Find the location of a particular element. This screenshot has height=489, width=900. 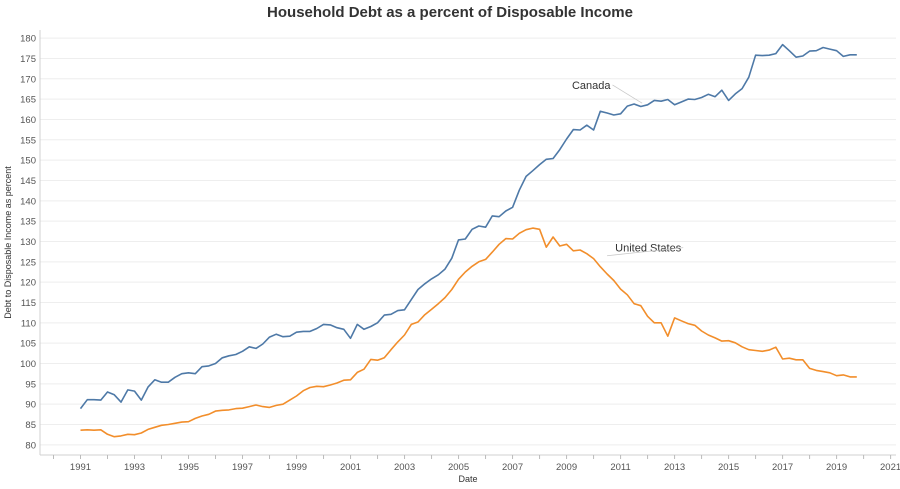

x-tick-label: 2015 is located at coordinates (728, 467).